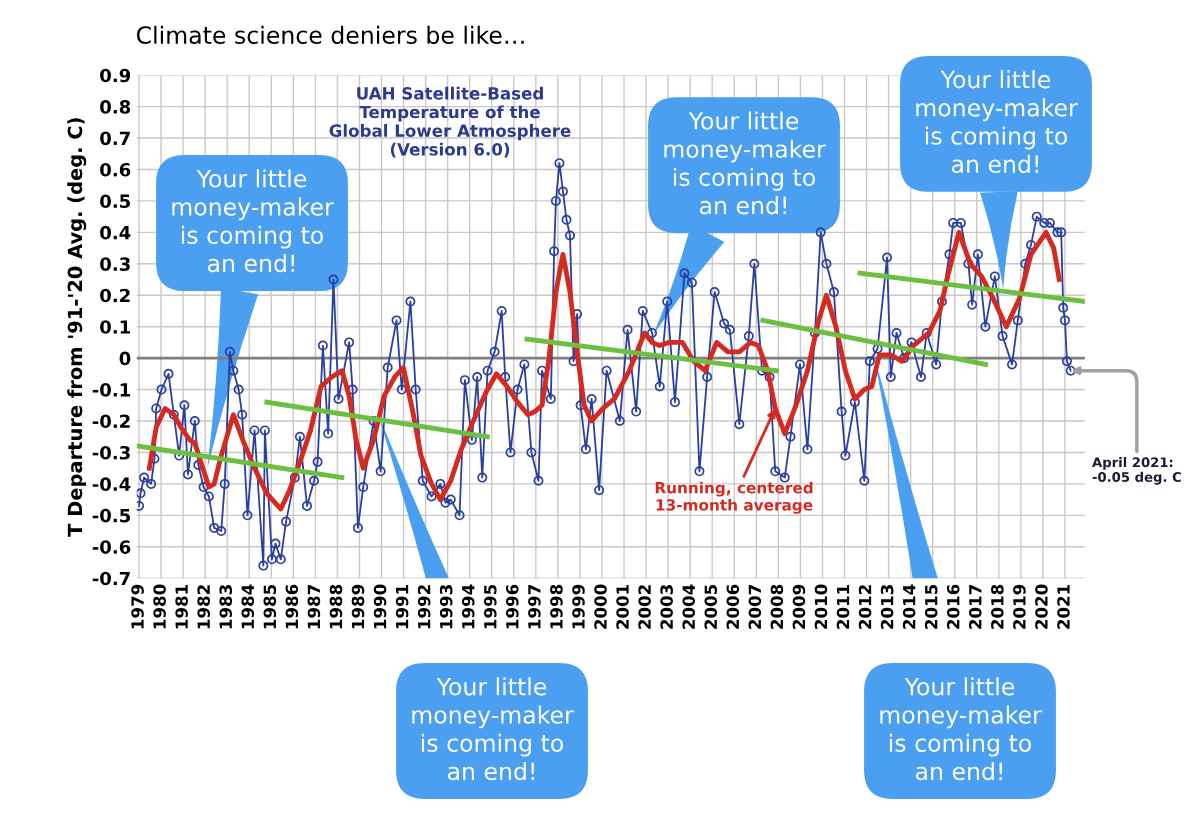 This screenshot has height=826, width=1200. I want to click on x-tick-label: 2005, so click(711, 606).